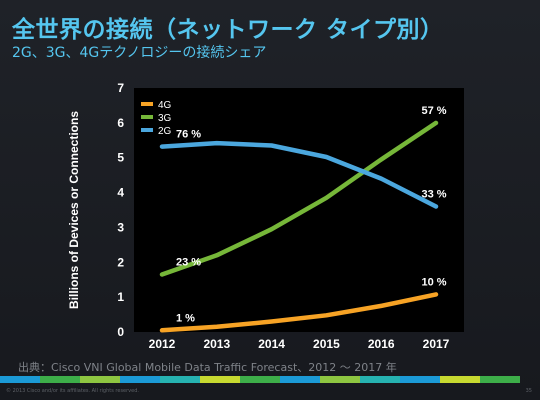 The height and width of the screenshot is (400, 540). Describe the element at coordinates (185, 318) in the screenshot. I see `data-label: 1 %` at that location.